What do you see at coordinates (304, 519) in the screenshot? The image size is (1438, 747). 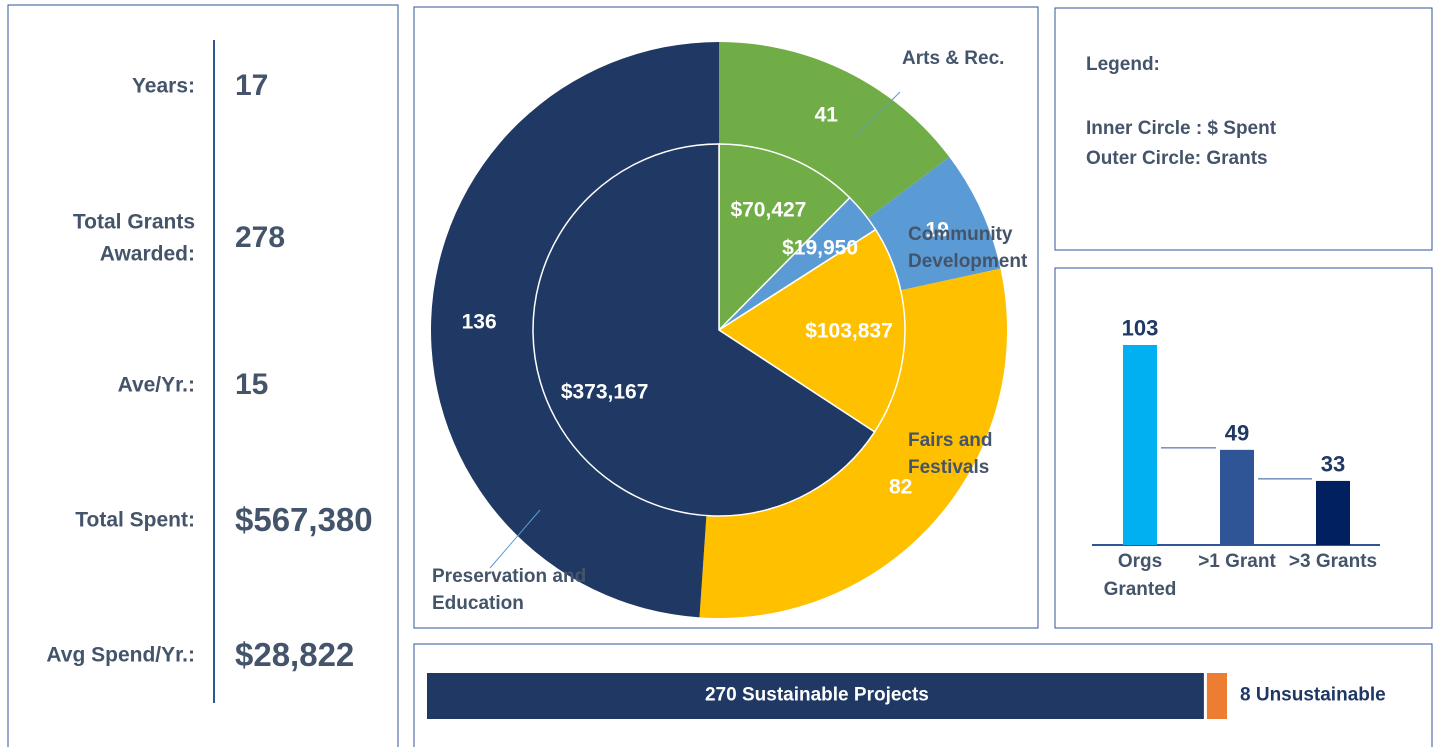 I see `stat-value: $567,380` at bounding box center [304, 519].